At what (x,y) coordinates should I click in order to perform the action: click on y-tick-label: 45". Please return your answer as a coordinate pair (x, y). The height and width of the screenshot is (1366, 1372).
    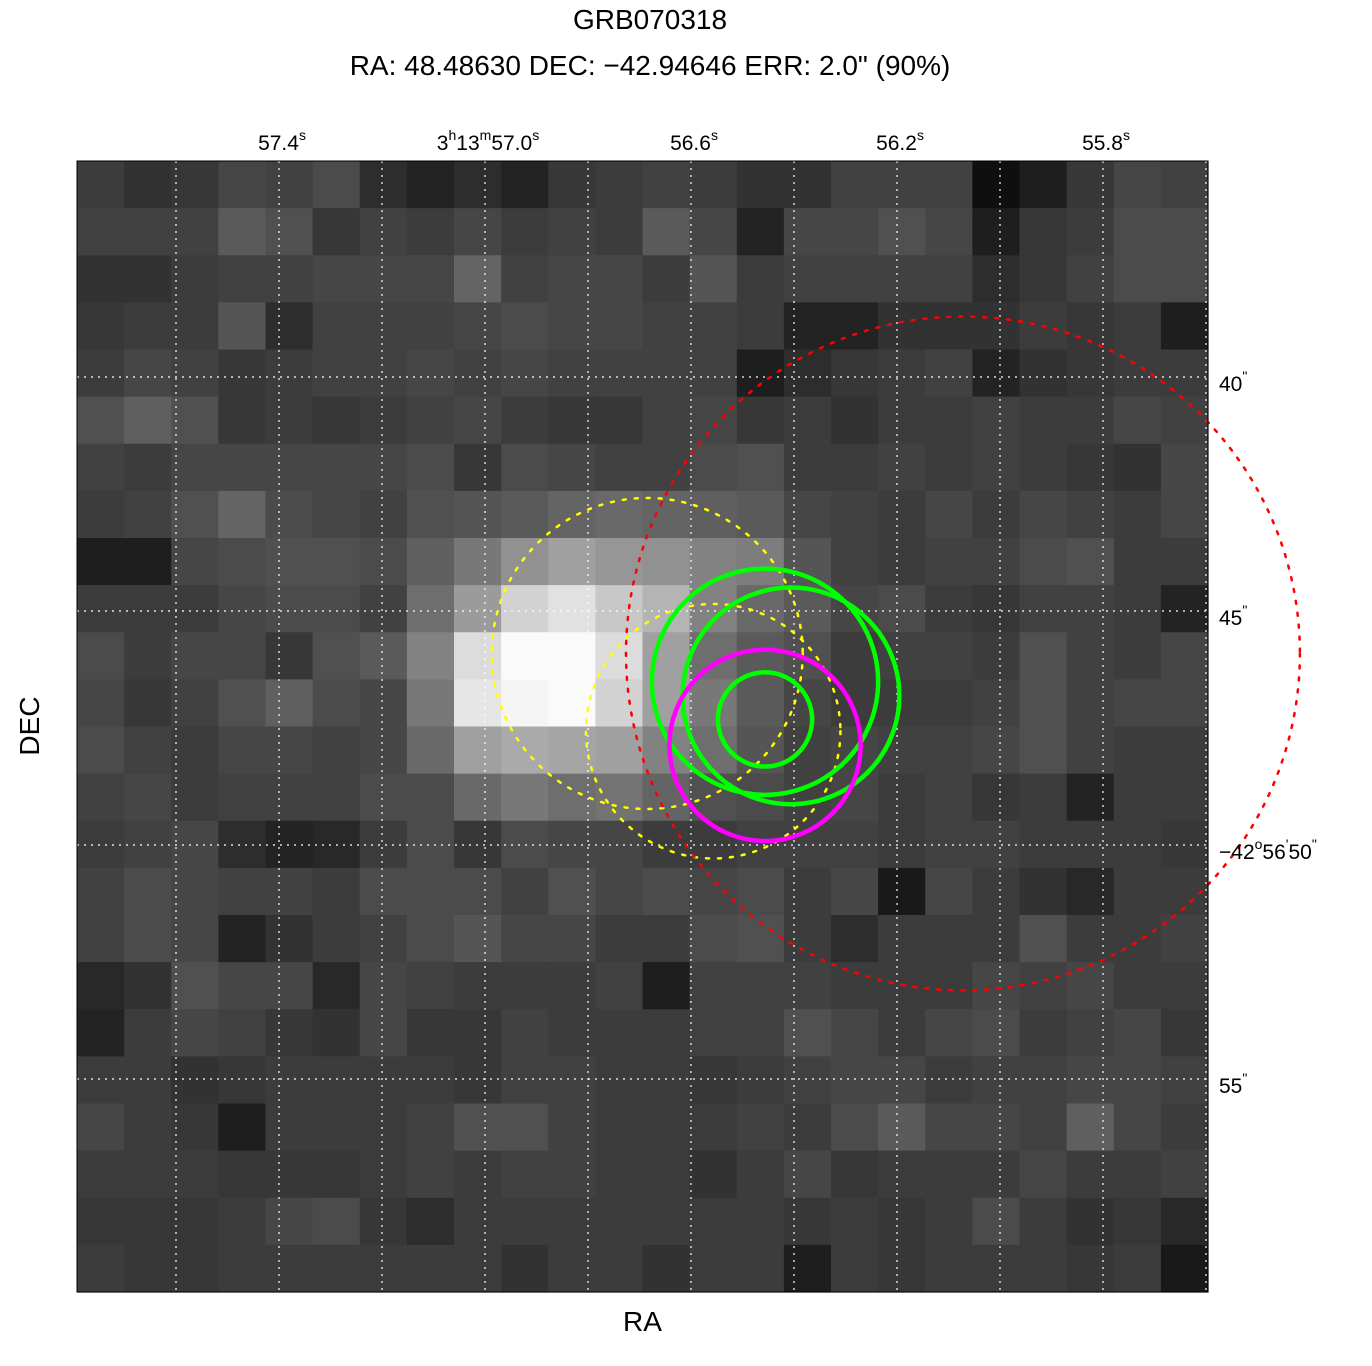
    Looking at the image, I should click on (1233, 616).